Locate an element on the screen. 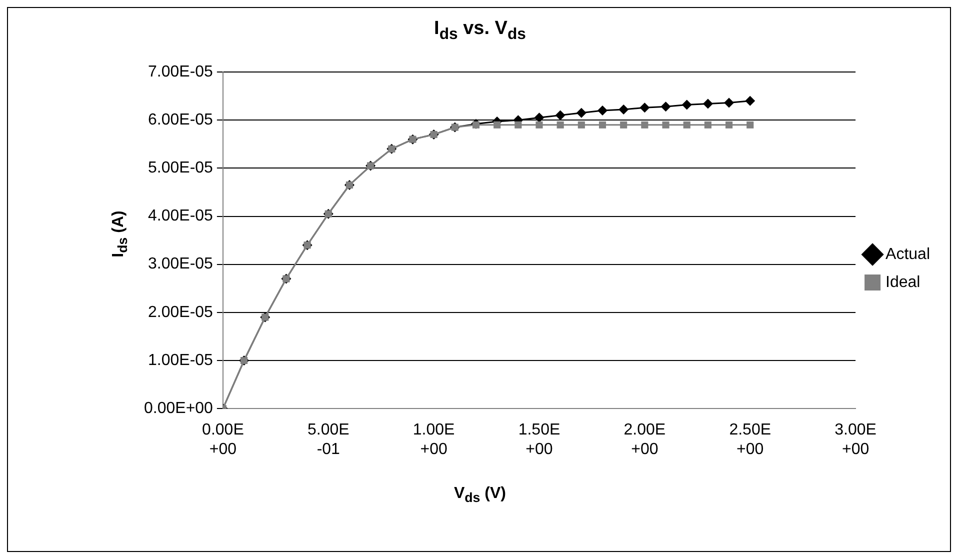 This screenshot has height=560, width=960. y-tick-label: 6.00E-05 is located at coordinates (181, 119).